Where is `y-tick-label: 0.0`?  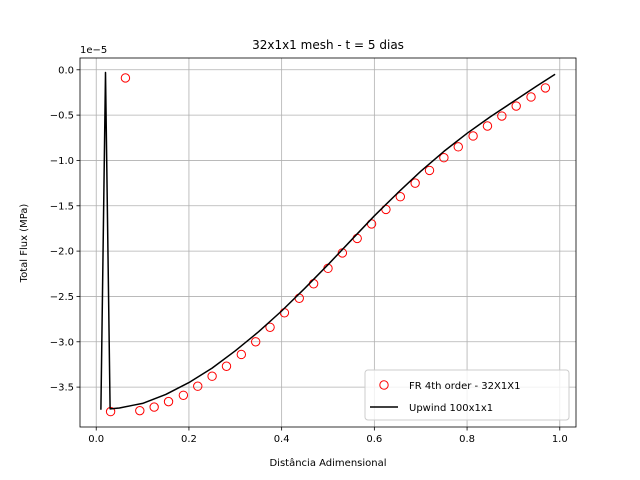
y-tick-label: 0.0 is located at coordinates (66, 70).